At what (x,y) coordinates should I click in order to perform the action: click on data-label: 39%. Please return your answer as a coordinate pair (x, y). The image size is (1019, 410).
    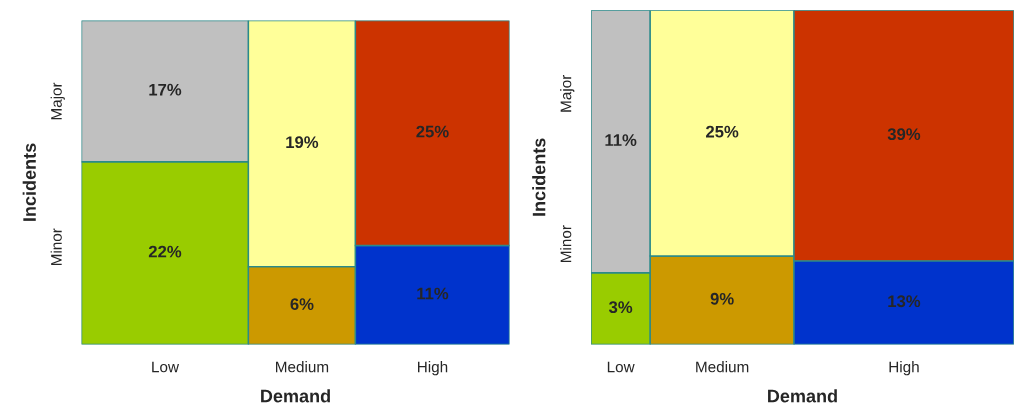
    Looking at the image, I should click on (904, 134).